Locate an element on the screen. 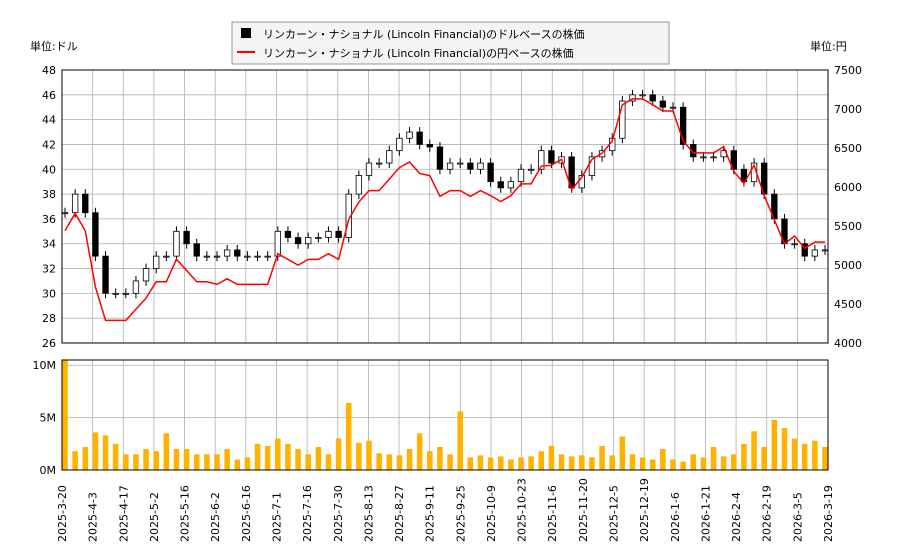 This screenshot has height=550, width=900. volume-tick-label: 0M is located at coordinates (48, 470).